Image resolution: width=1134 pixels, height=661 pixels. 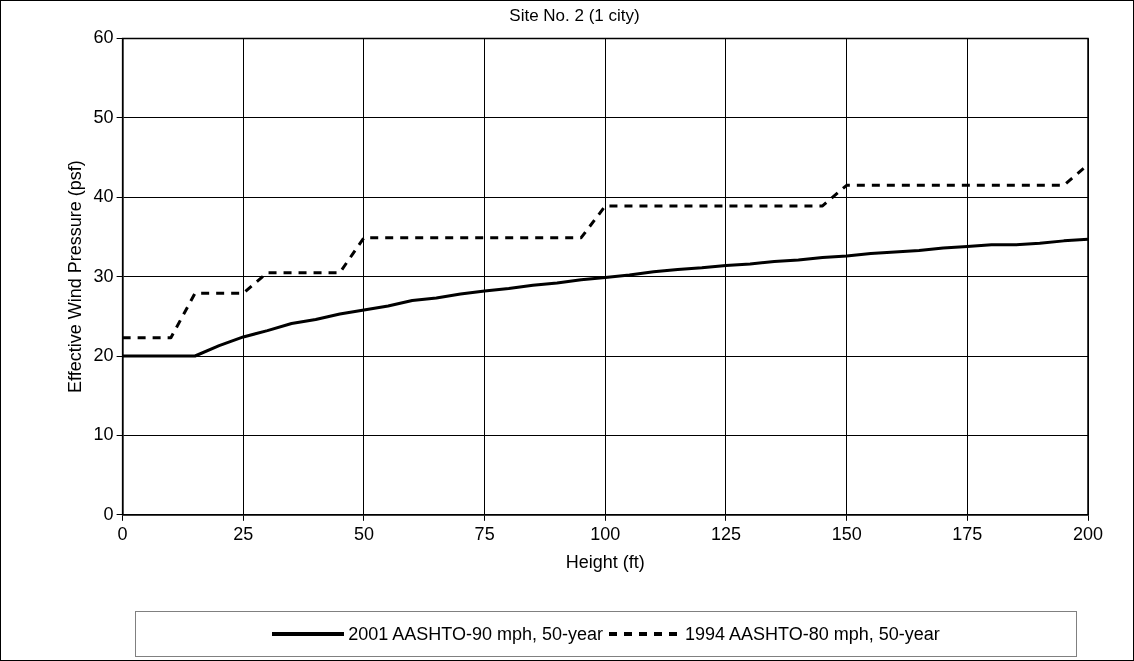 I want to click on x-tick-label: 75, so click(x=484, y=533).